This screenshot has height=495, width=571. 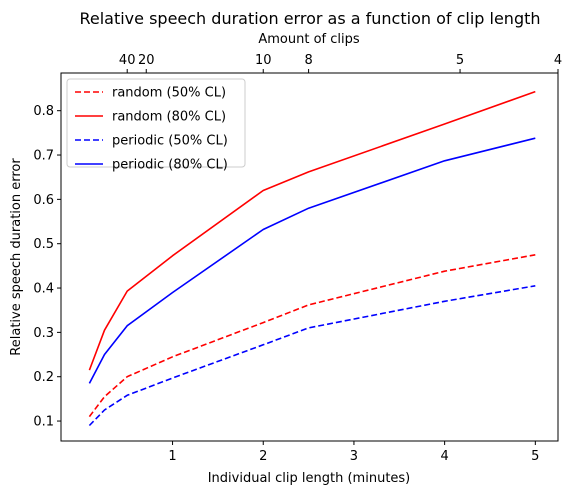 I want to click on x-tick-label: 2, so click(x=263, y=456).